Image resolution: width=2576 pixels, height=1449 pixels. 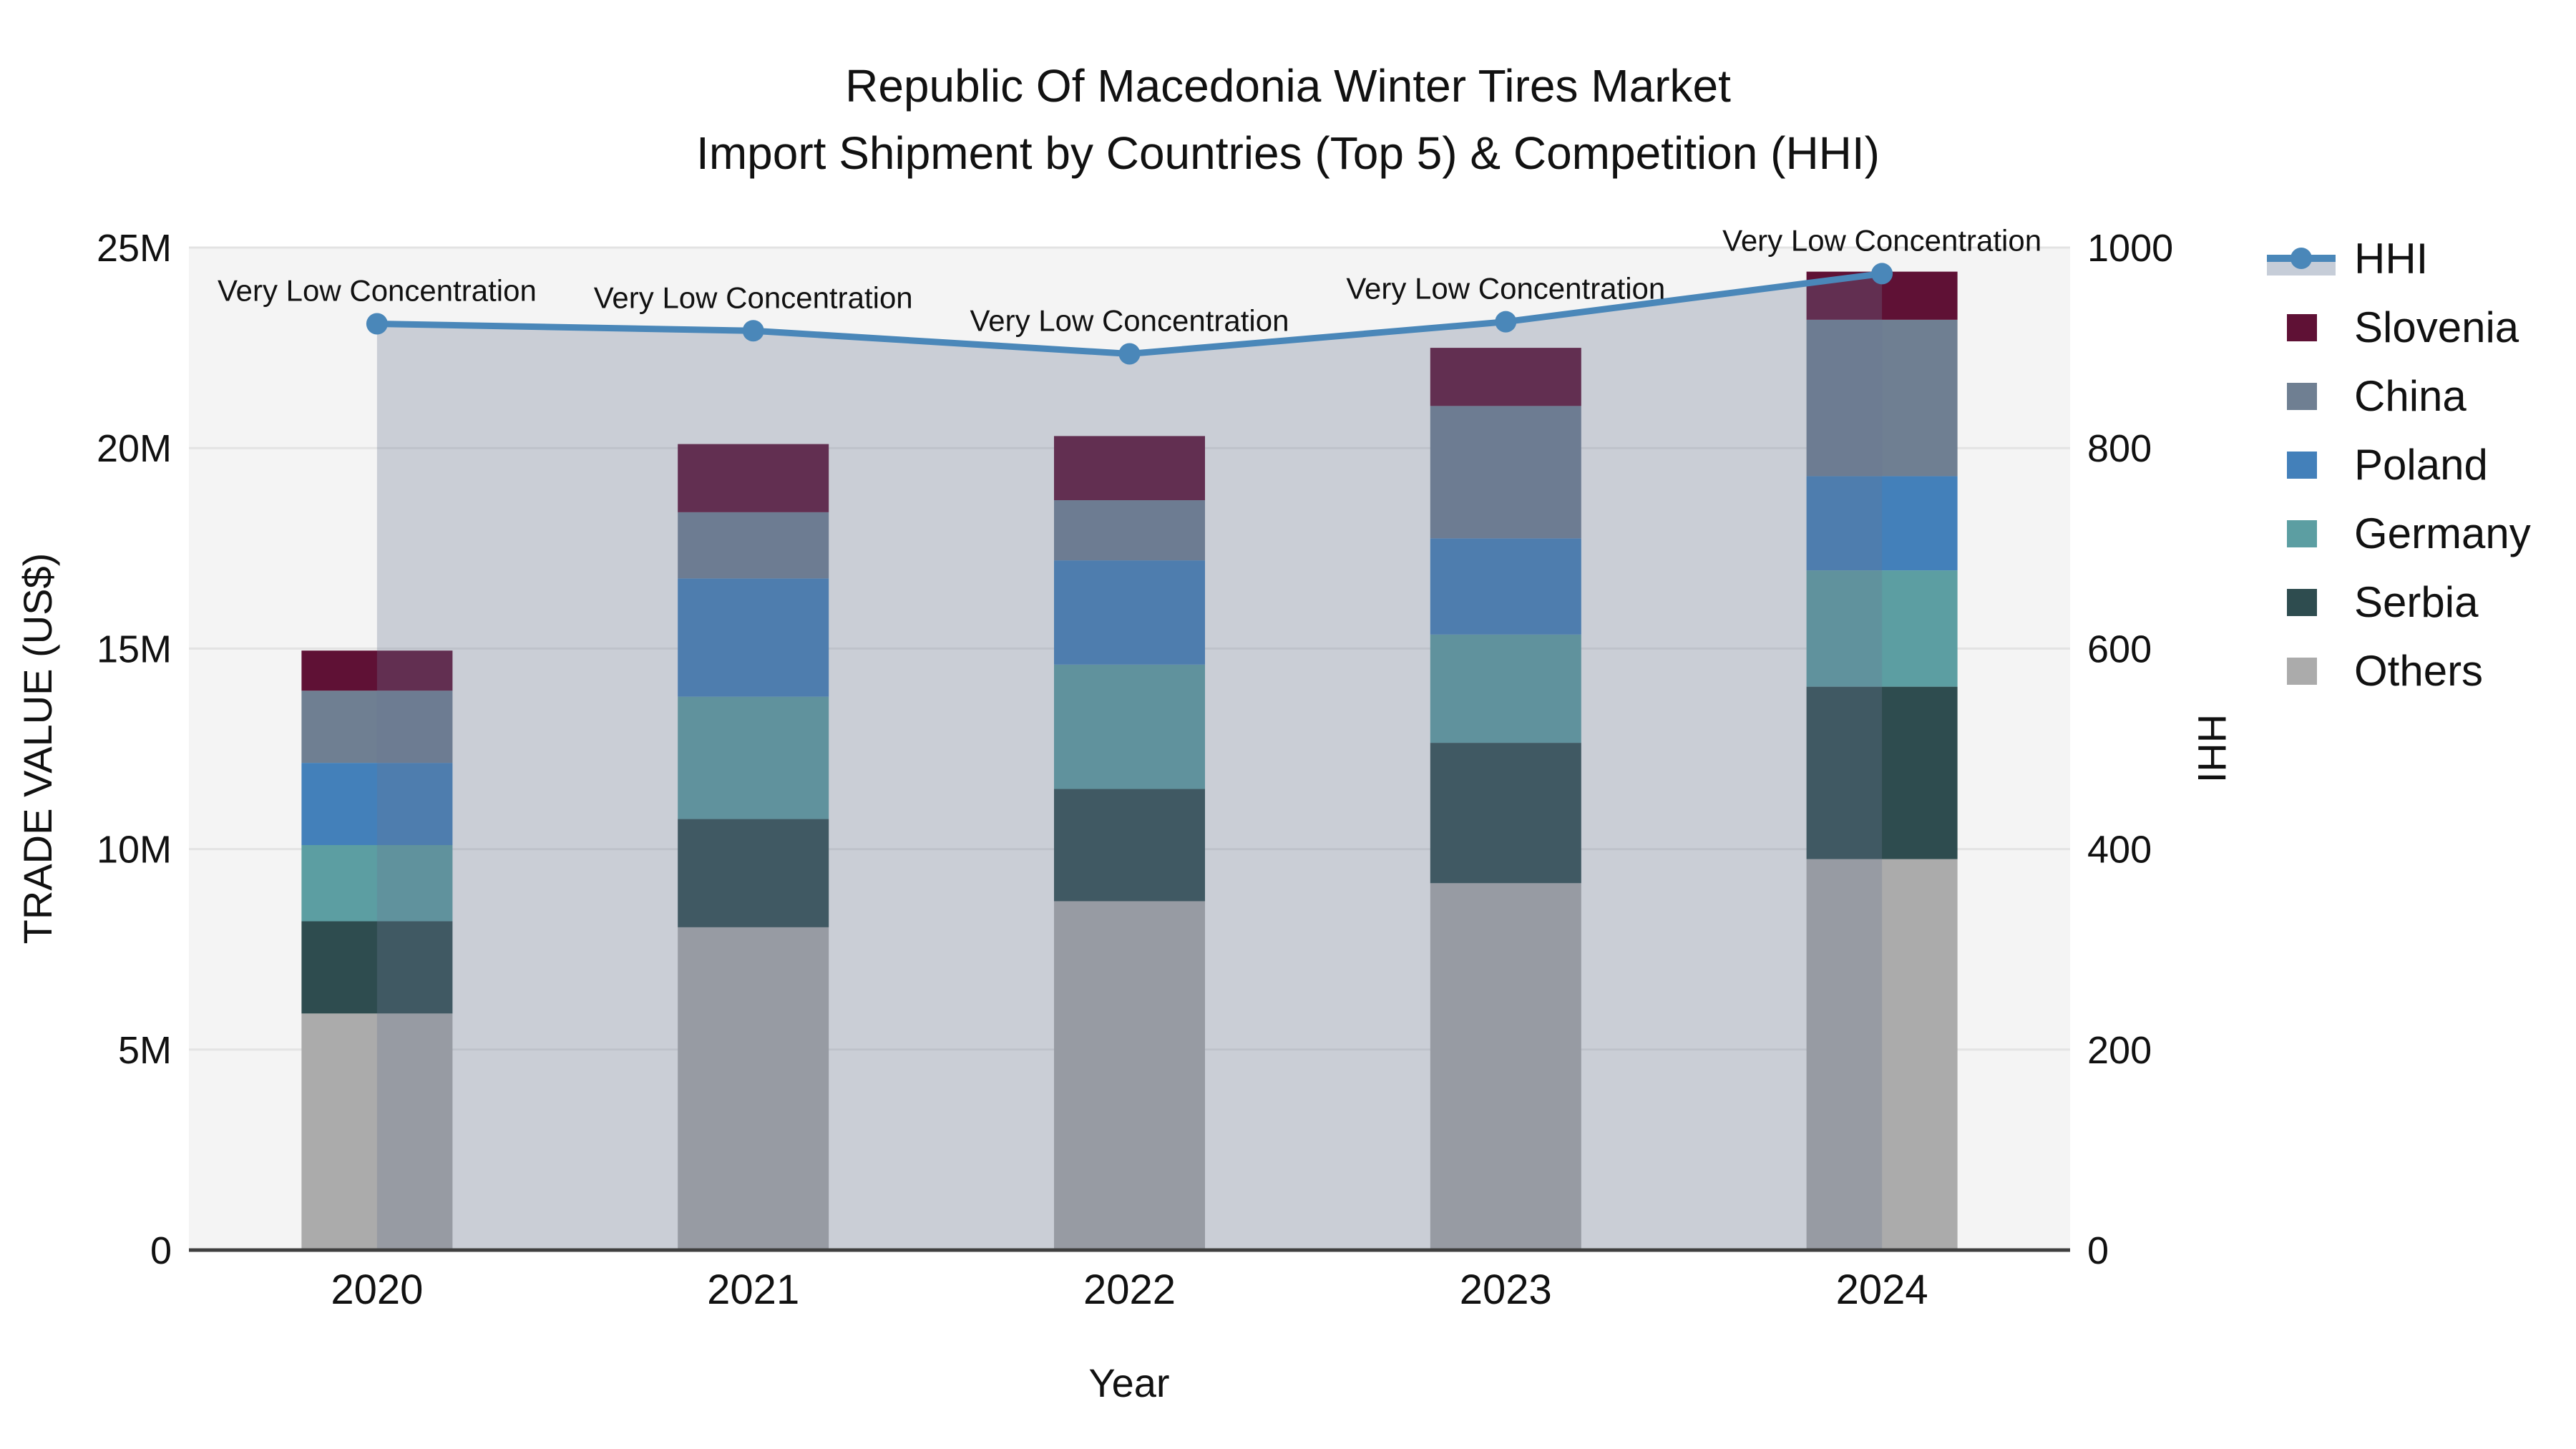 What do you see at coordinates (2212, 748) in the screenshot?
I see `y-right-axis-title: HHI` at bounding box center [2212, 748].